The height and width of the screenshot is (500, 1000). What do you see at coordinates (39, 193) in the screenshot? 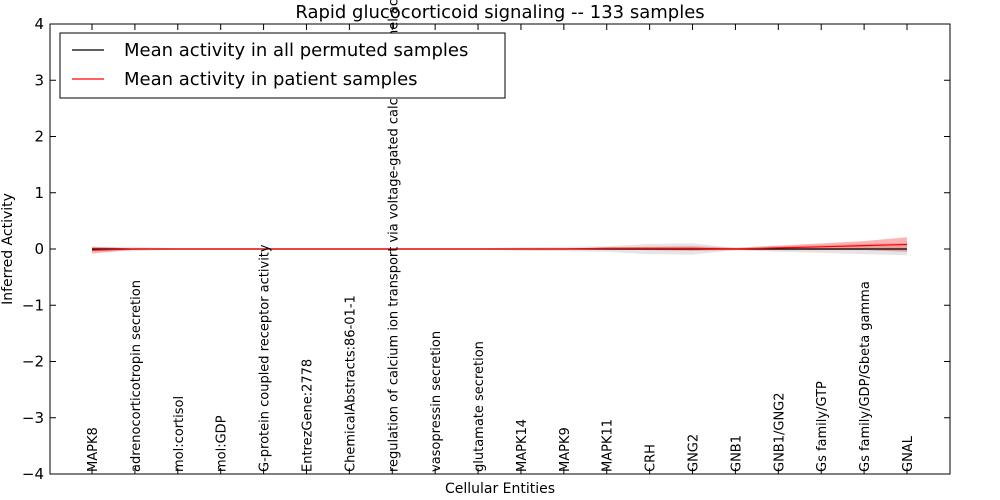
I see `y-tick-label: 1` at bounding box center [39, 193].